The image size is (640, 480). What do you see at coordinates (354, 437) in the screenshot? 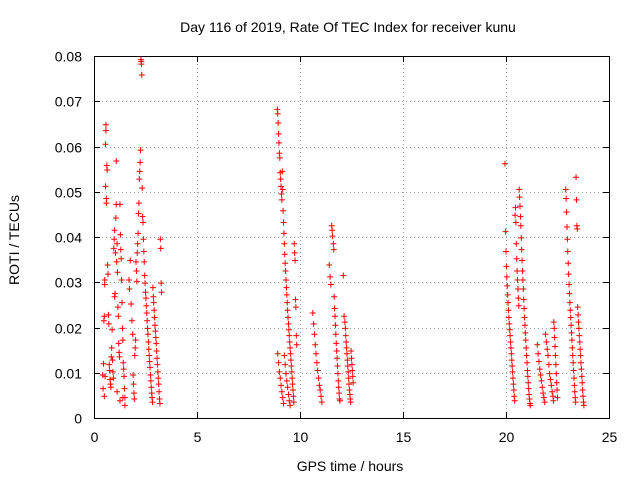
I see `x-tick-labels: 0 5 10 15 20 25` at bounding box center [354, 437].